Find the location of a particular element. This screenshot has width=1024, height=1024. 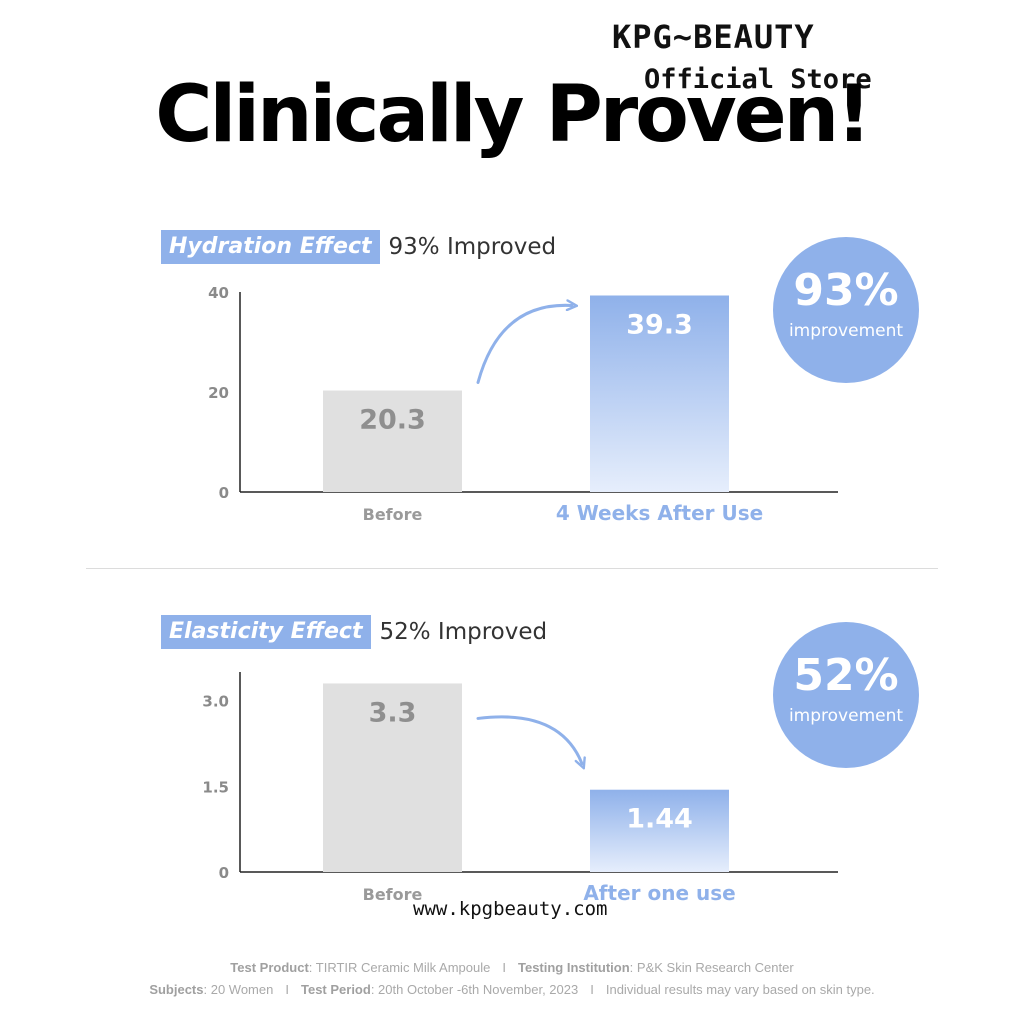

y-tick-label: 1.5 is located at coordinates (215, 787).